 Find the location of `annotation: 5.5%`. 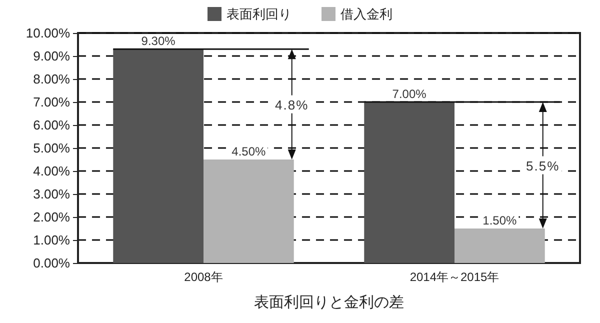

annotation: 5.5% is located at coordinates (543, 166).